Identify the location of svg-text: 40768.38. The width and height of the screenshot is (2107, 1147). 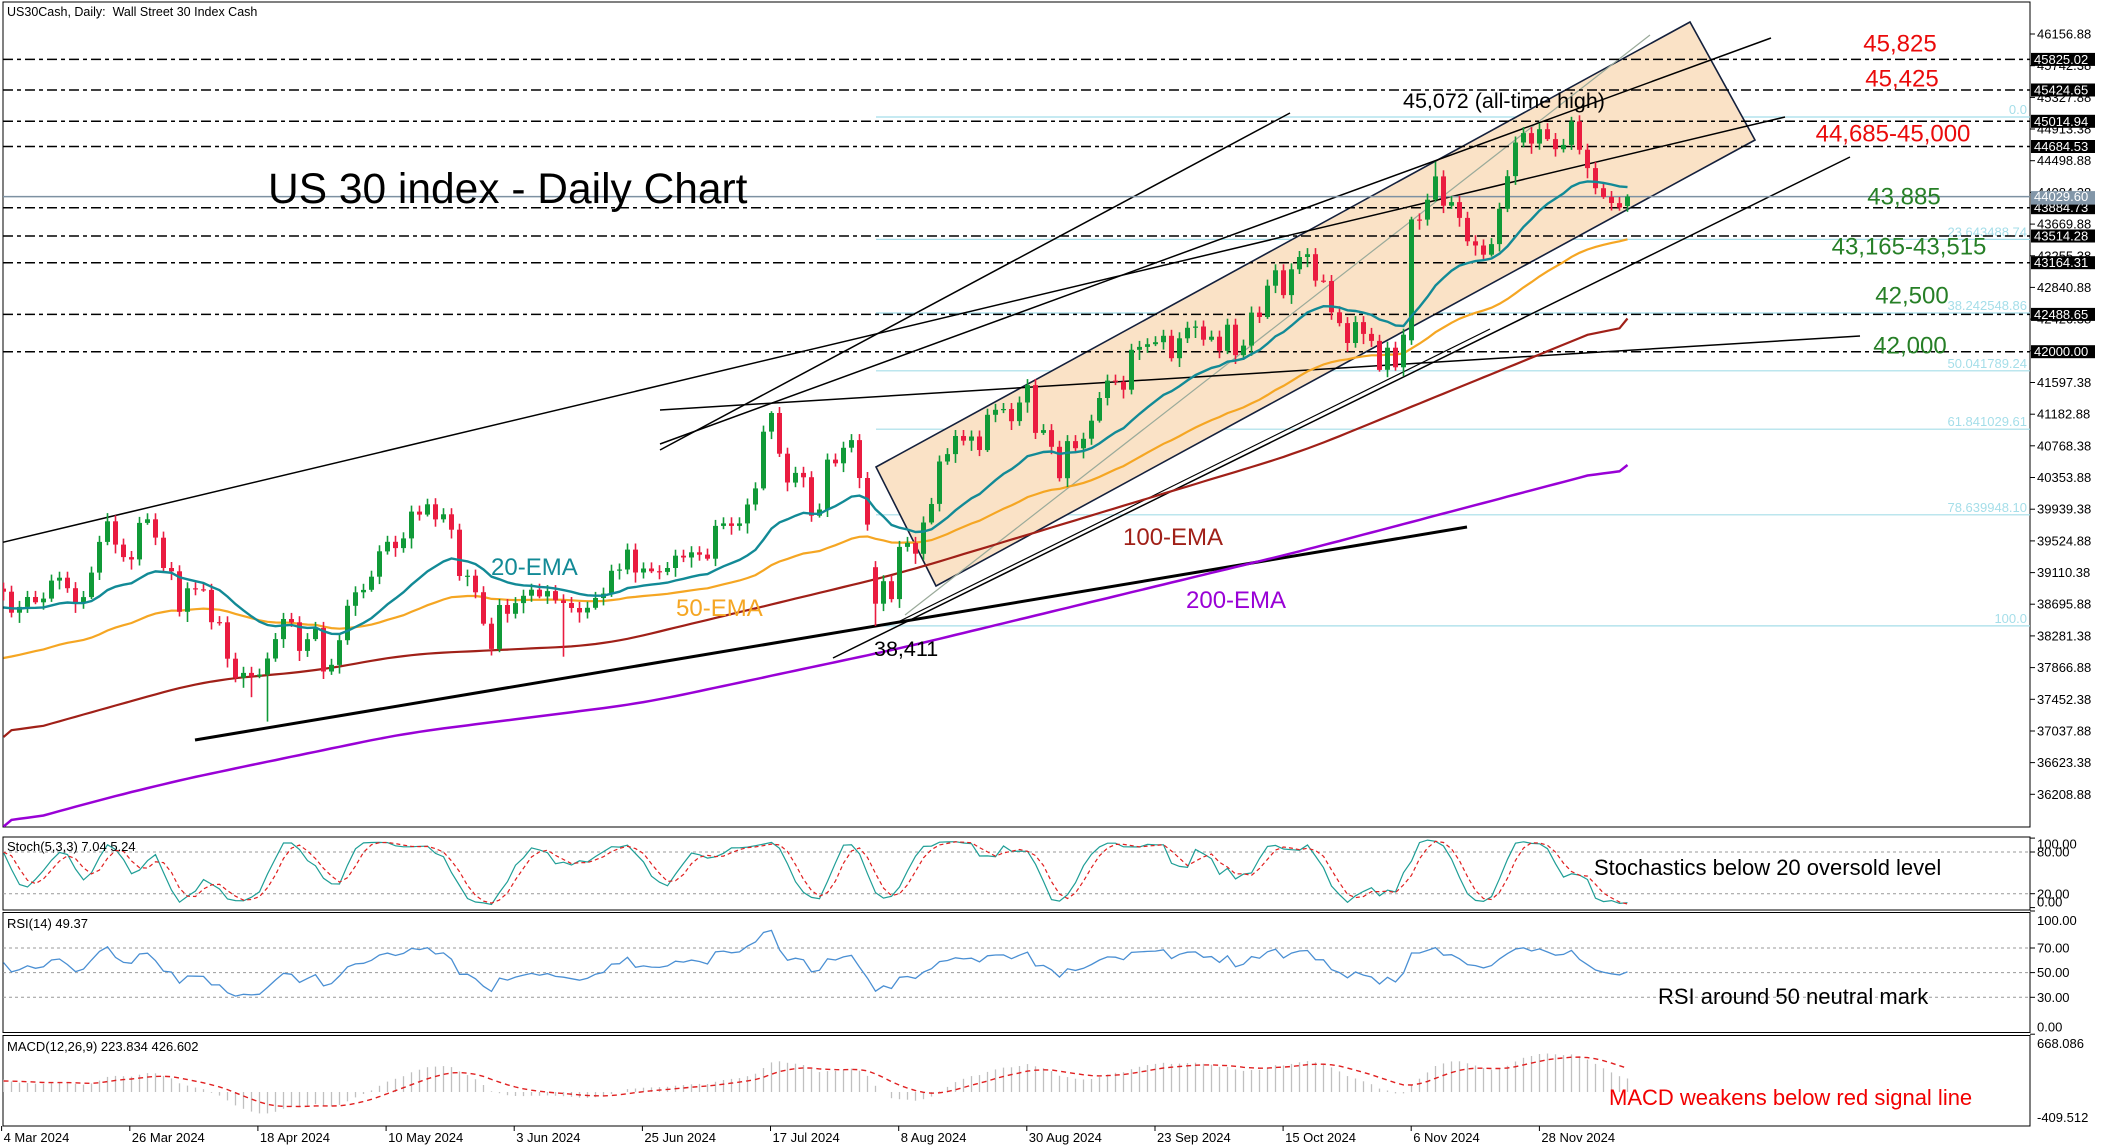
(2064, 445).